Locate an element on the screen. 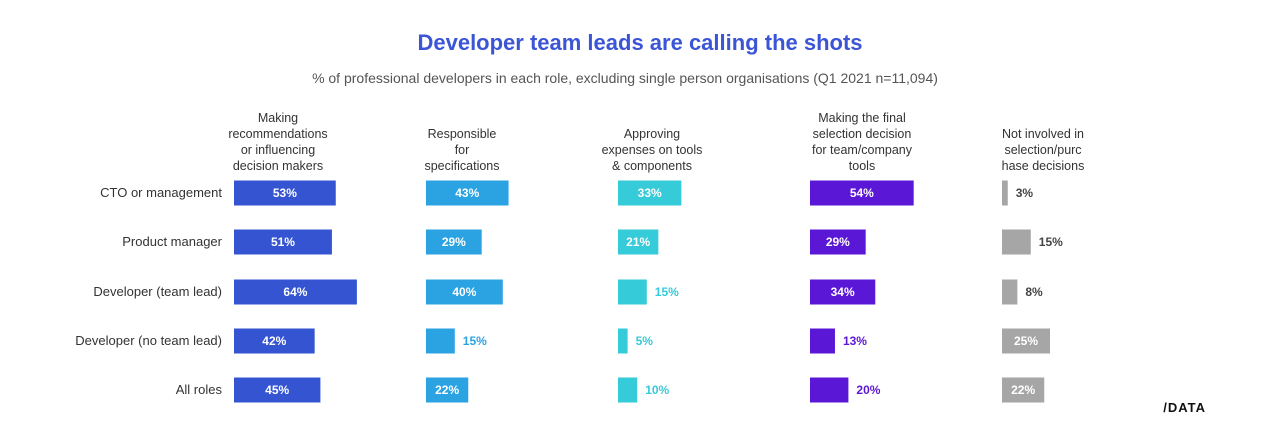 Image resolution: width=1280 pixels, height=440 pixels. row-label: Developer (no team lead) is located at coordinates (148, 340).